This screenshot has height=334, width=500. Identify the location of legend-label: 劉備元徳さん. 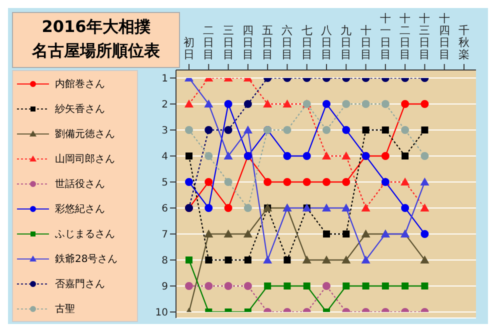
(85, 134).